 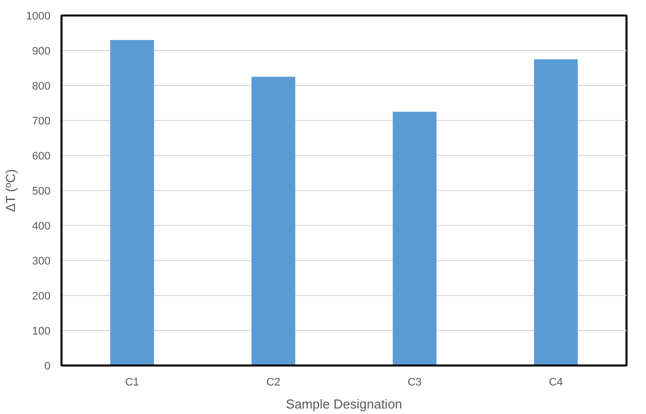 What do you see at coordinates (132, 382) in the screenshot?
I see `x-tick-label: C1` at bounding box center [132, 382].